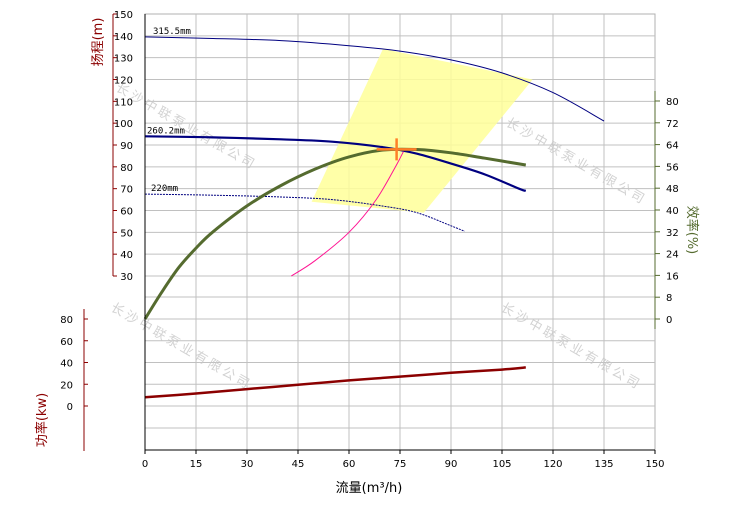  I want to click on efficiency-tick-label: 48, so click(672, 189).